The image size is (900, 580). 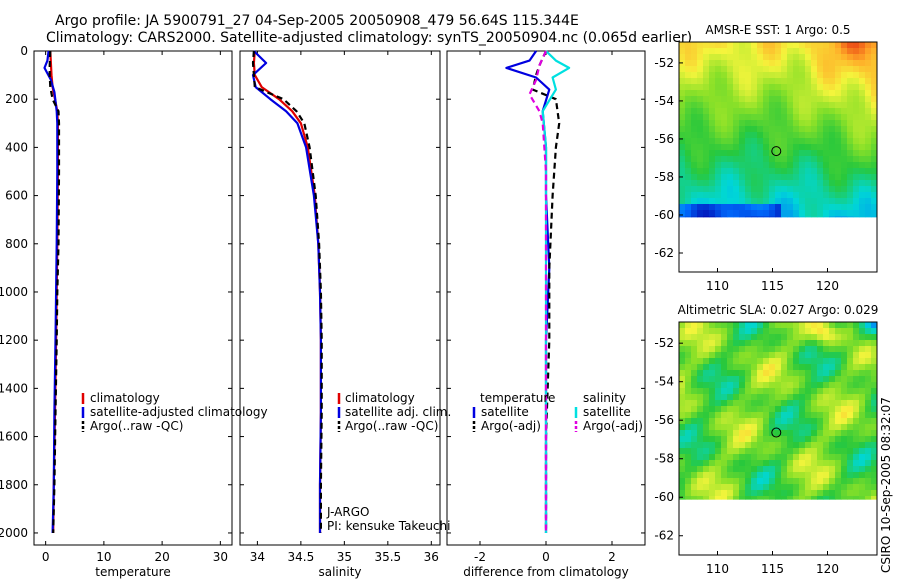 What do you see at coordinates (664, 139) in the screenshot?
I see `sst-map-ytick-label: -56` at bounding box center [664, 139].